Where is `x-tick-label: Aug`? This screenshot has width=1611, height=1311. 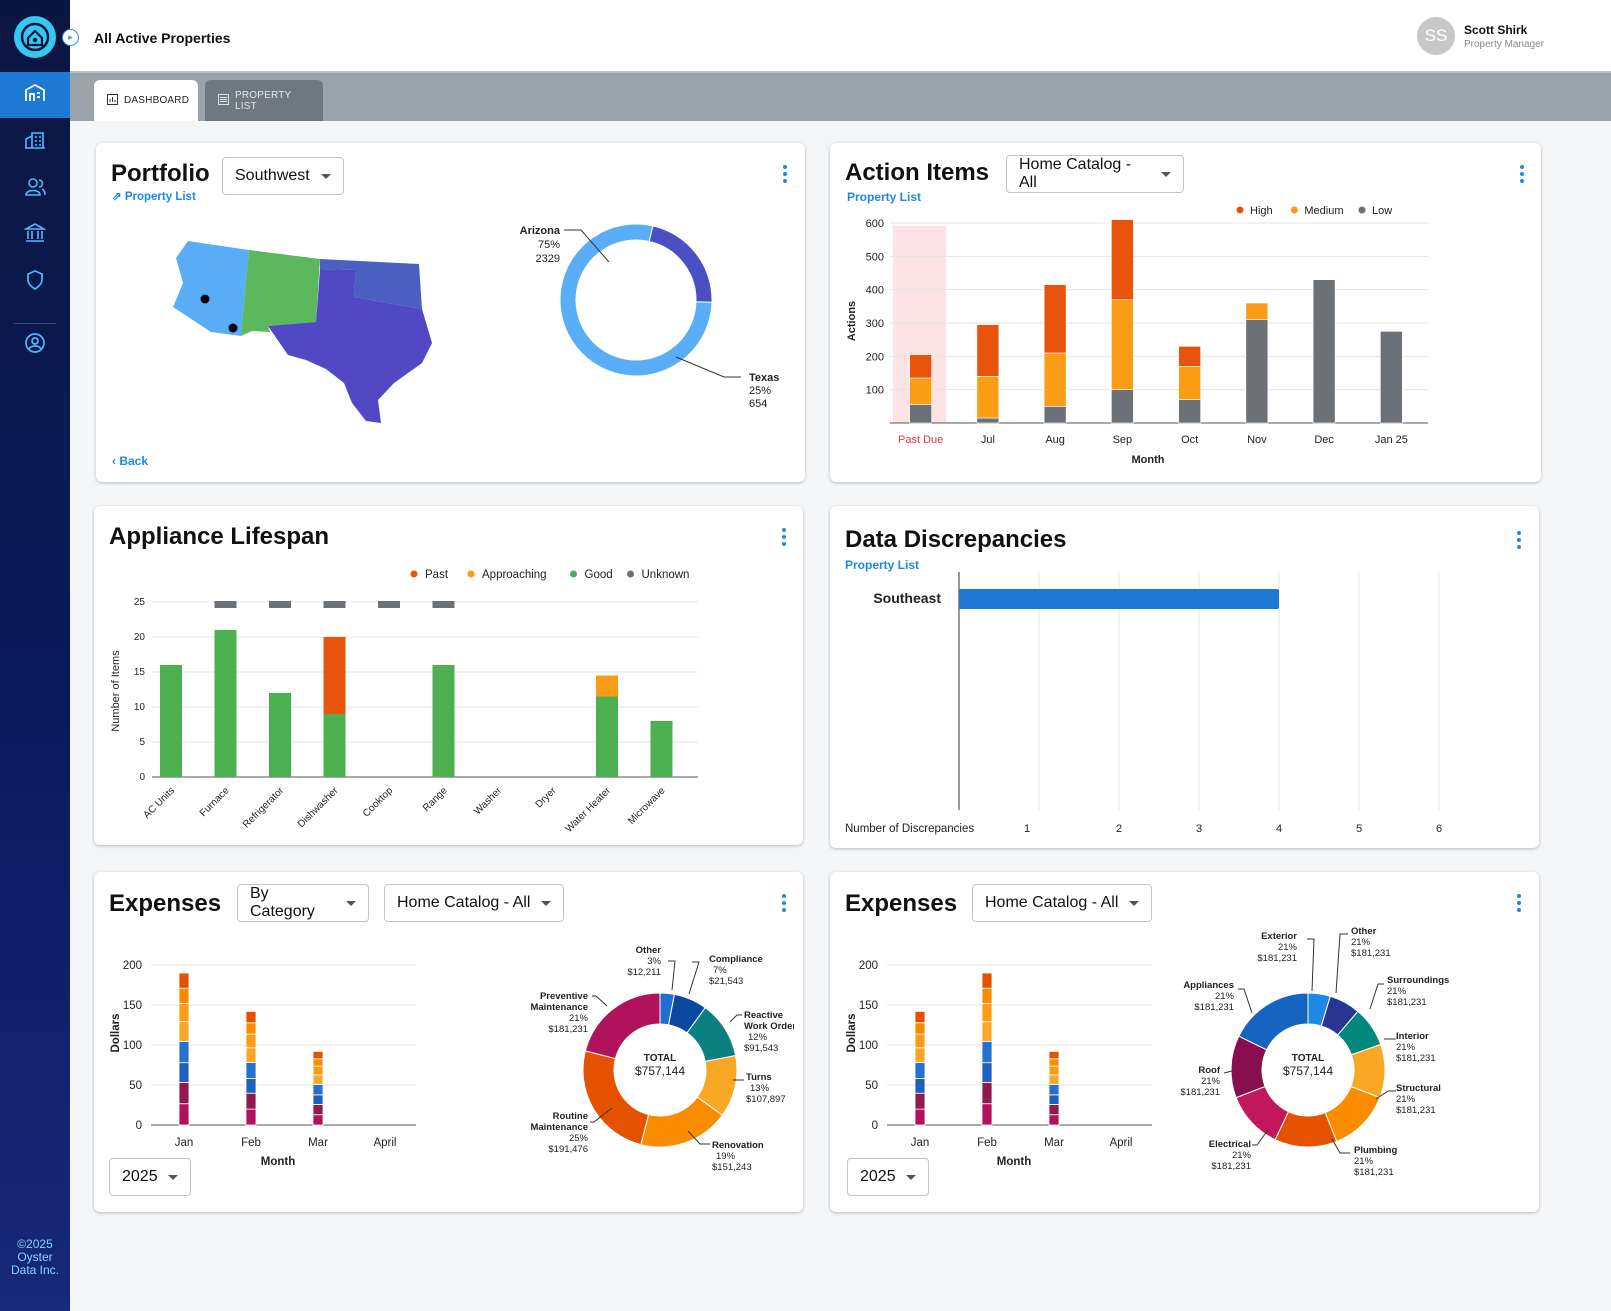
x-tick-label: Aug is located at coordinates (1055, 440).